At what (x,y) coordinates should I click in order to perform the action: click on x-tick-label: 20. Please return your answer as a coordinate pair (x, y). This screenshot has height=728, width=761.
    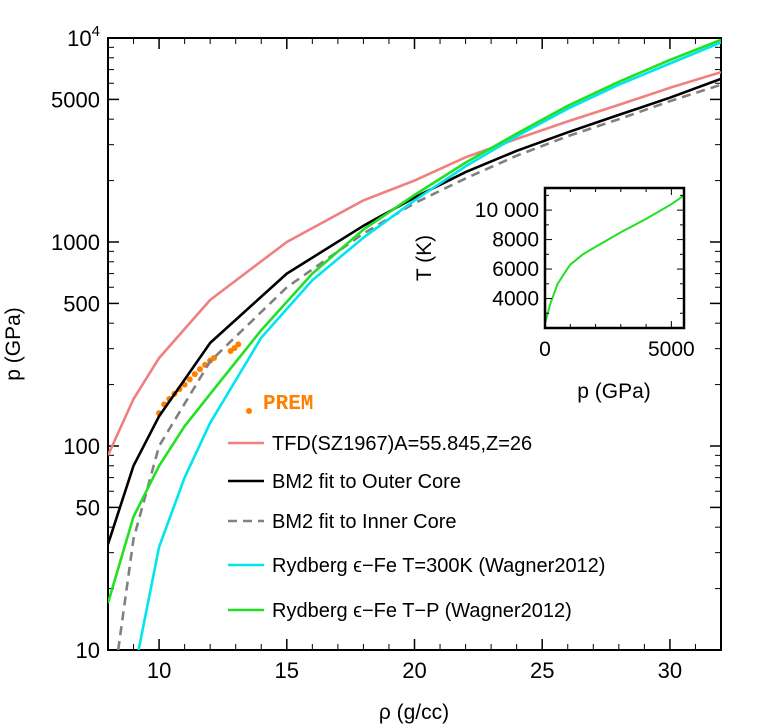
    Looking at the image, I should click on (414, 670).